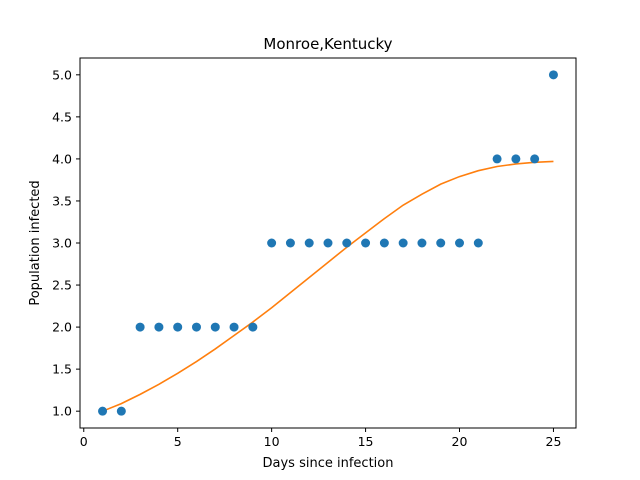 The width and height of the screenshot is (640, 480). I want to click on chart-title: Monroe,Kentucky, so click(327, 44).